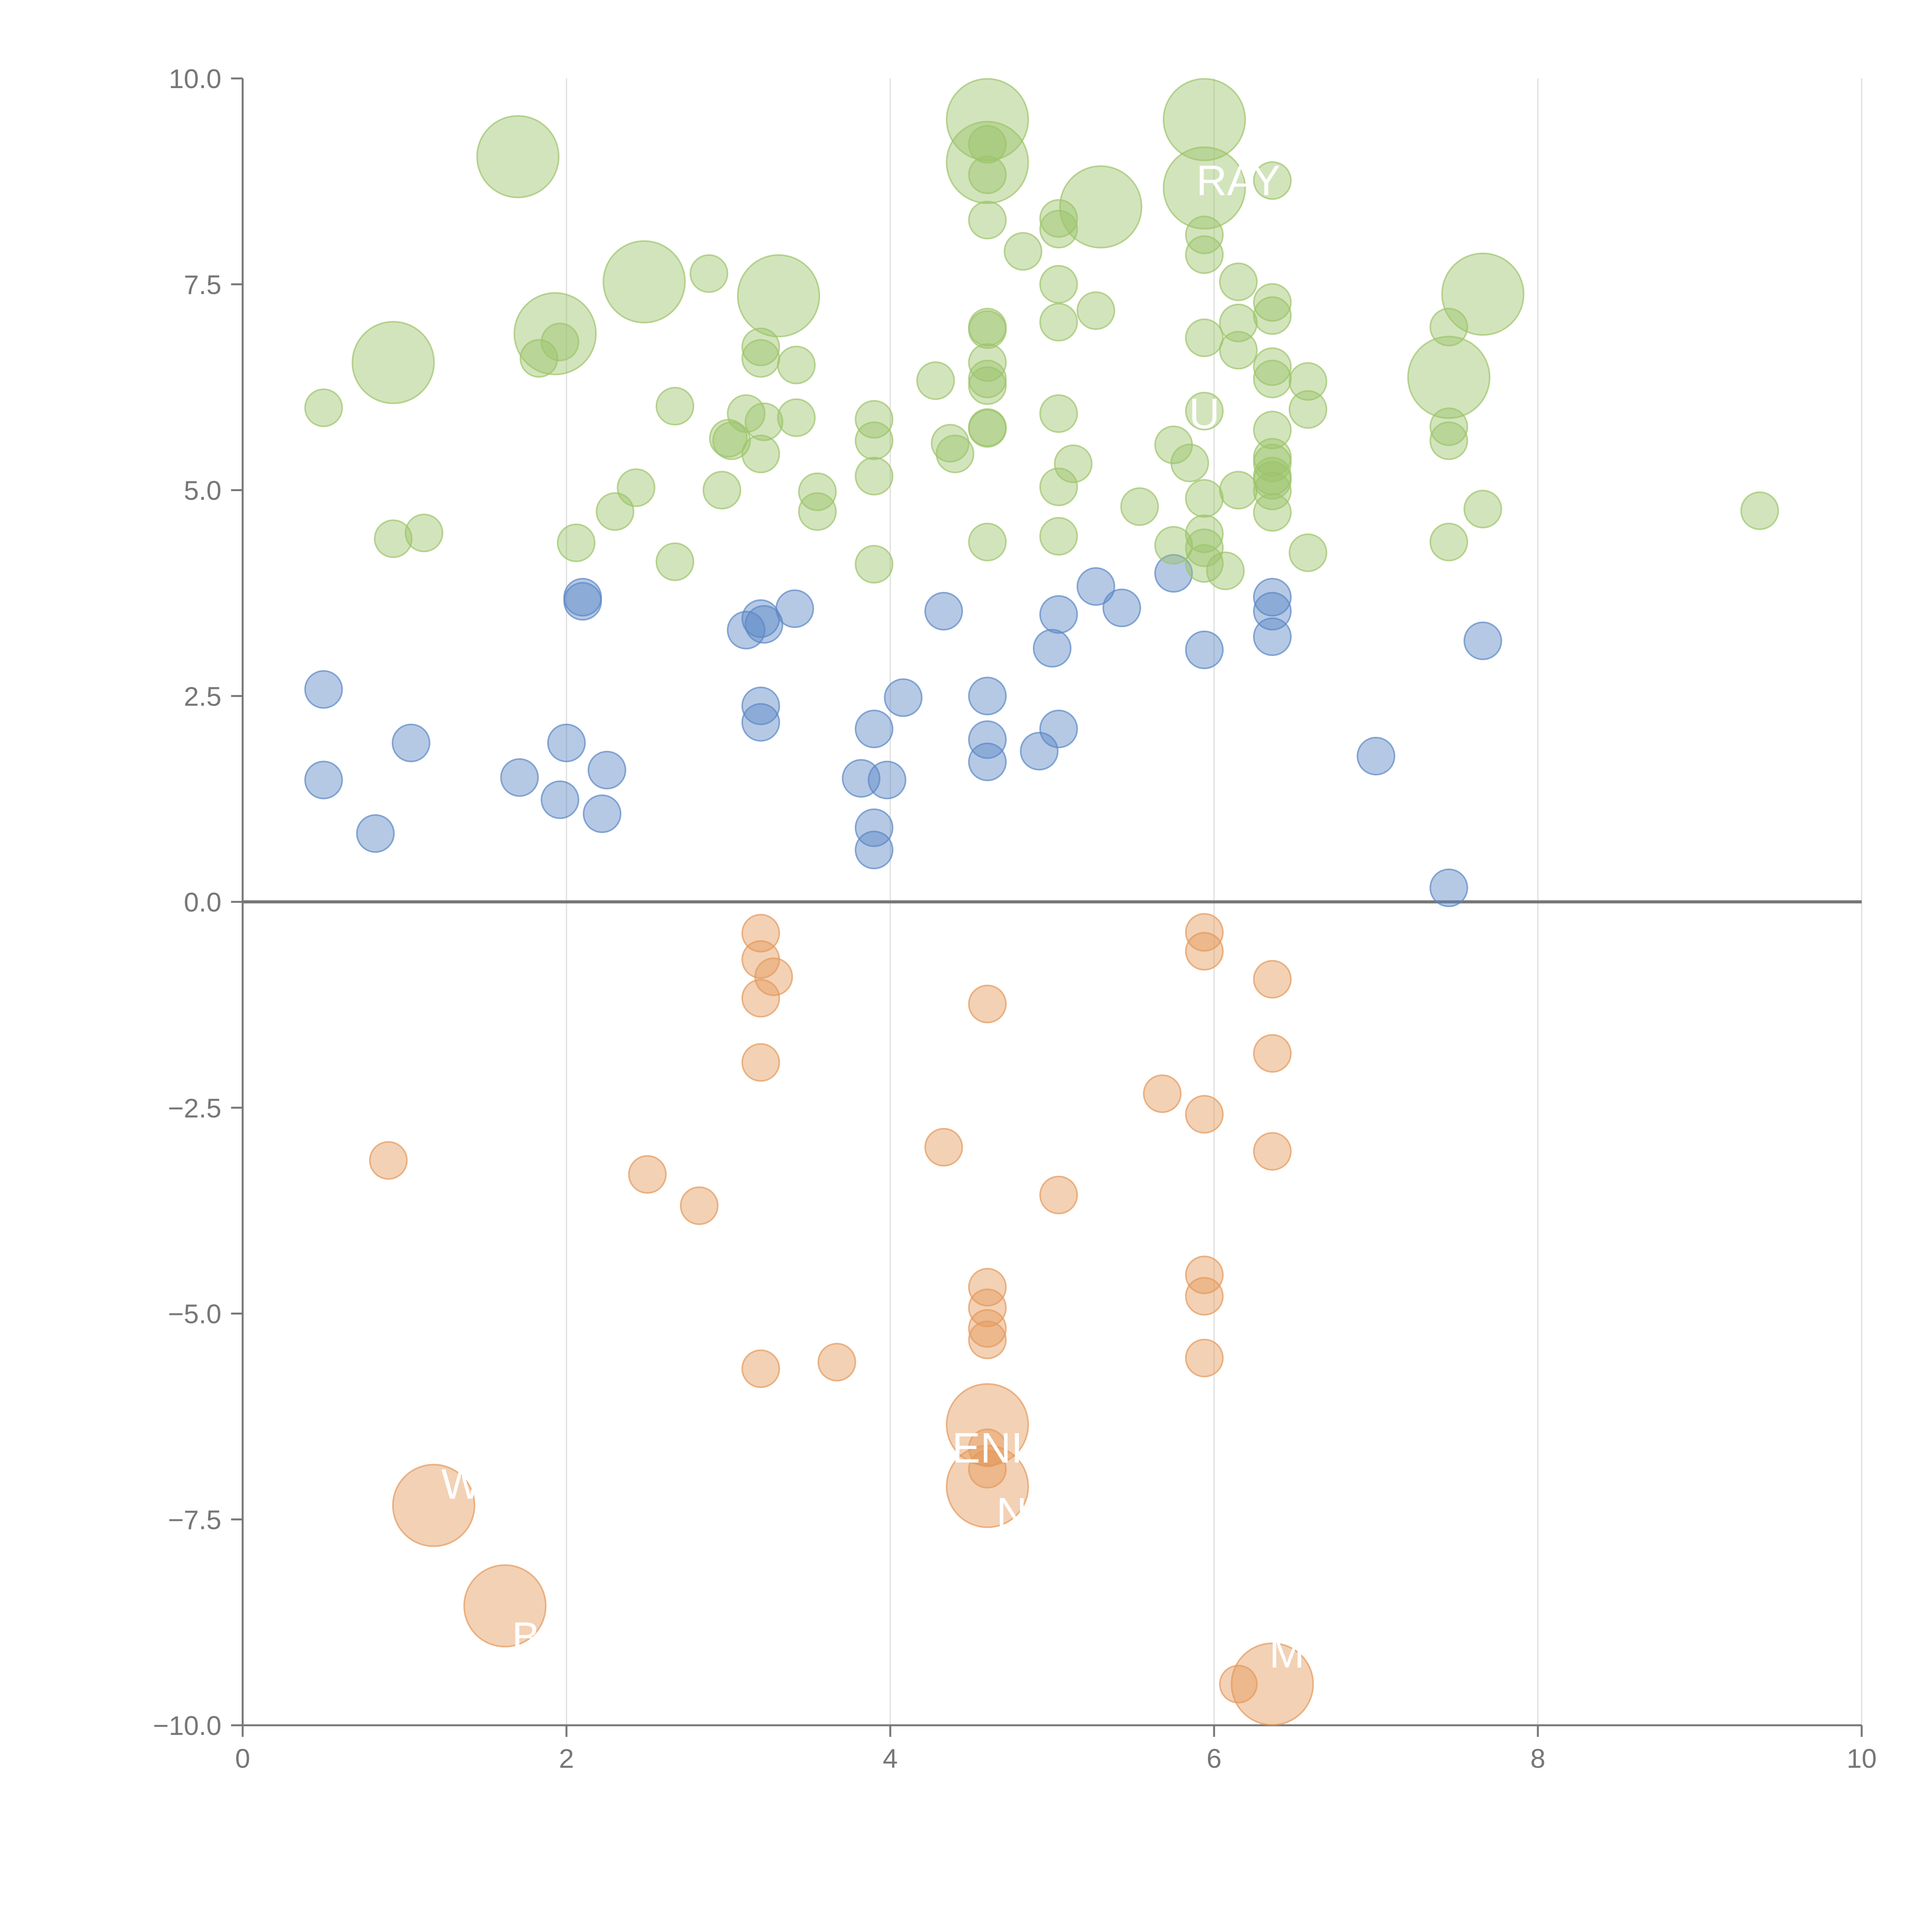 The height and width of the screenshot is (1932, 1932). Describe the element at coordinates (461, 1484) in the screenshot. I see `point-label: W` at that location.